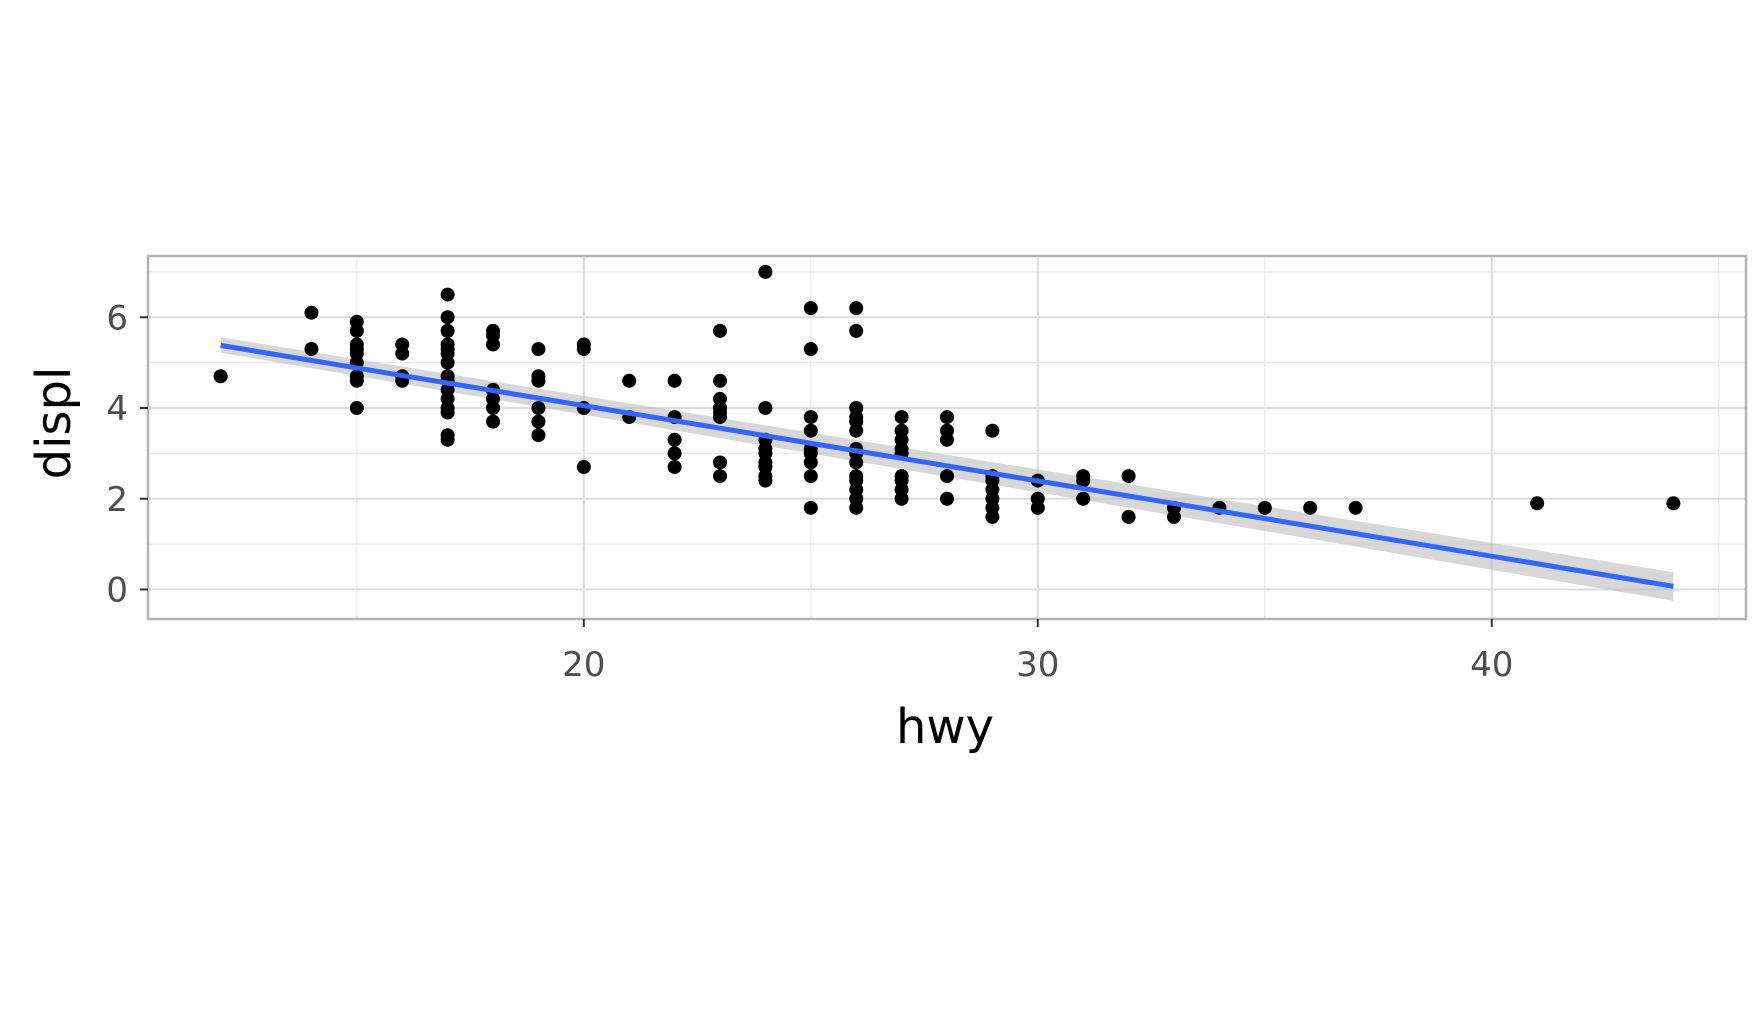  What do you see at coordinates (117, 591) in the screenshot?
I see `y-tick-label: 0` at bounding box center [117, 591].